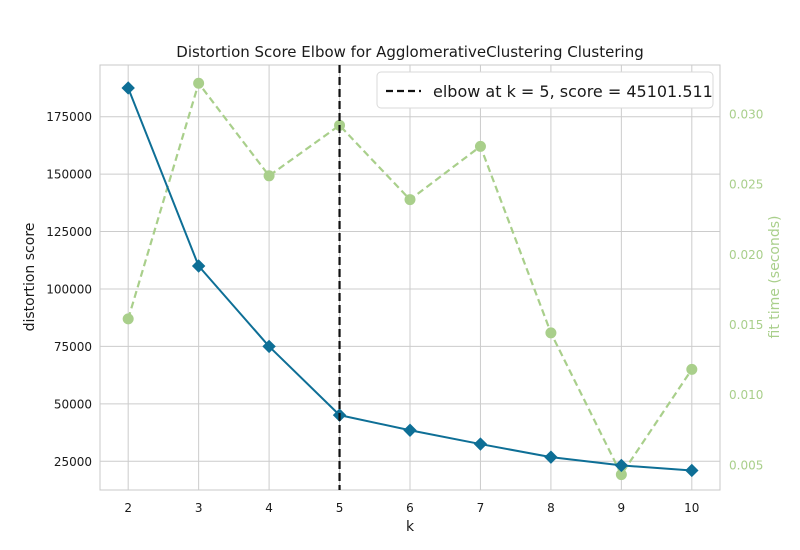  Describe the element at coordinates (69, 232) in the screenshot. I see `y-tick-label: 125000` at that location.